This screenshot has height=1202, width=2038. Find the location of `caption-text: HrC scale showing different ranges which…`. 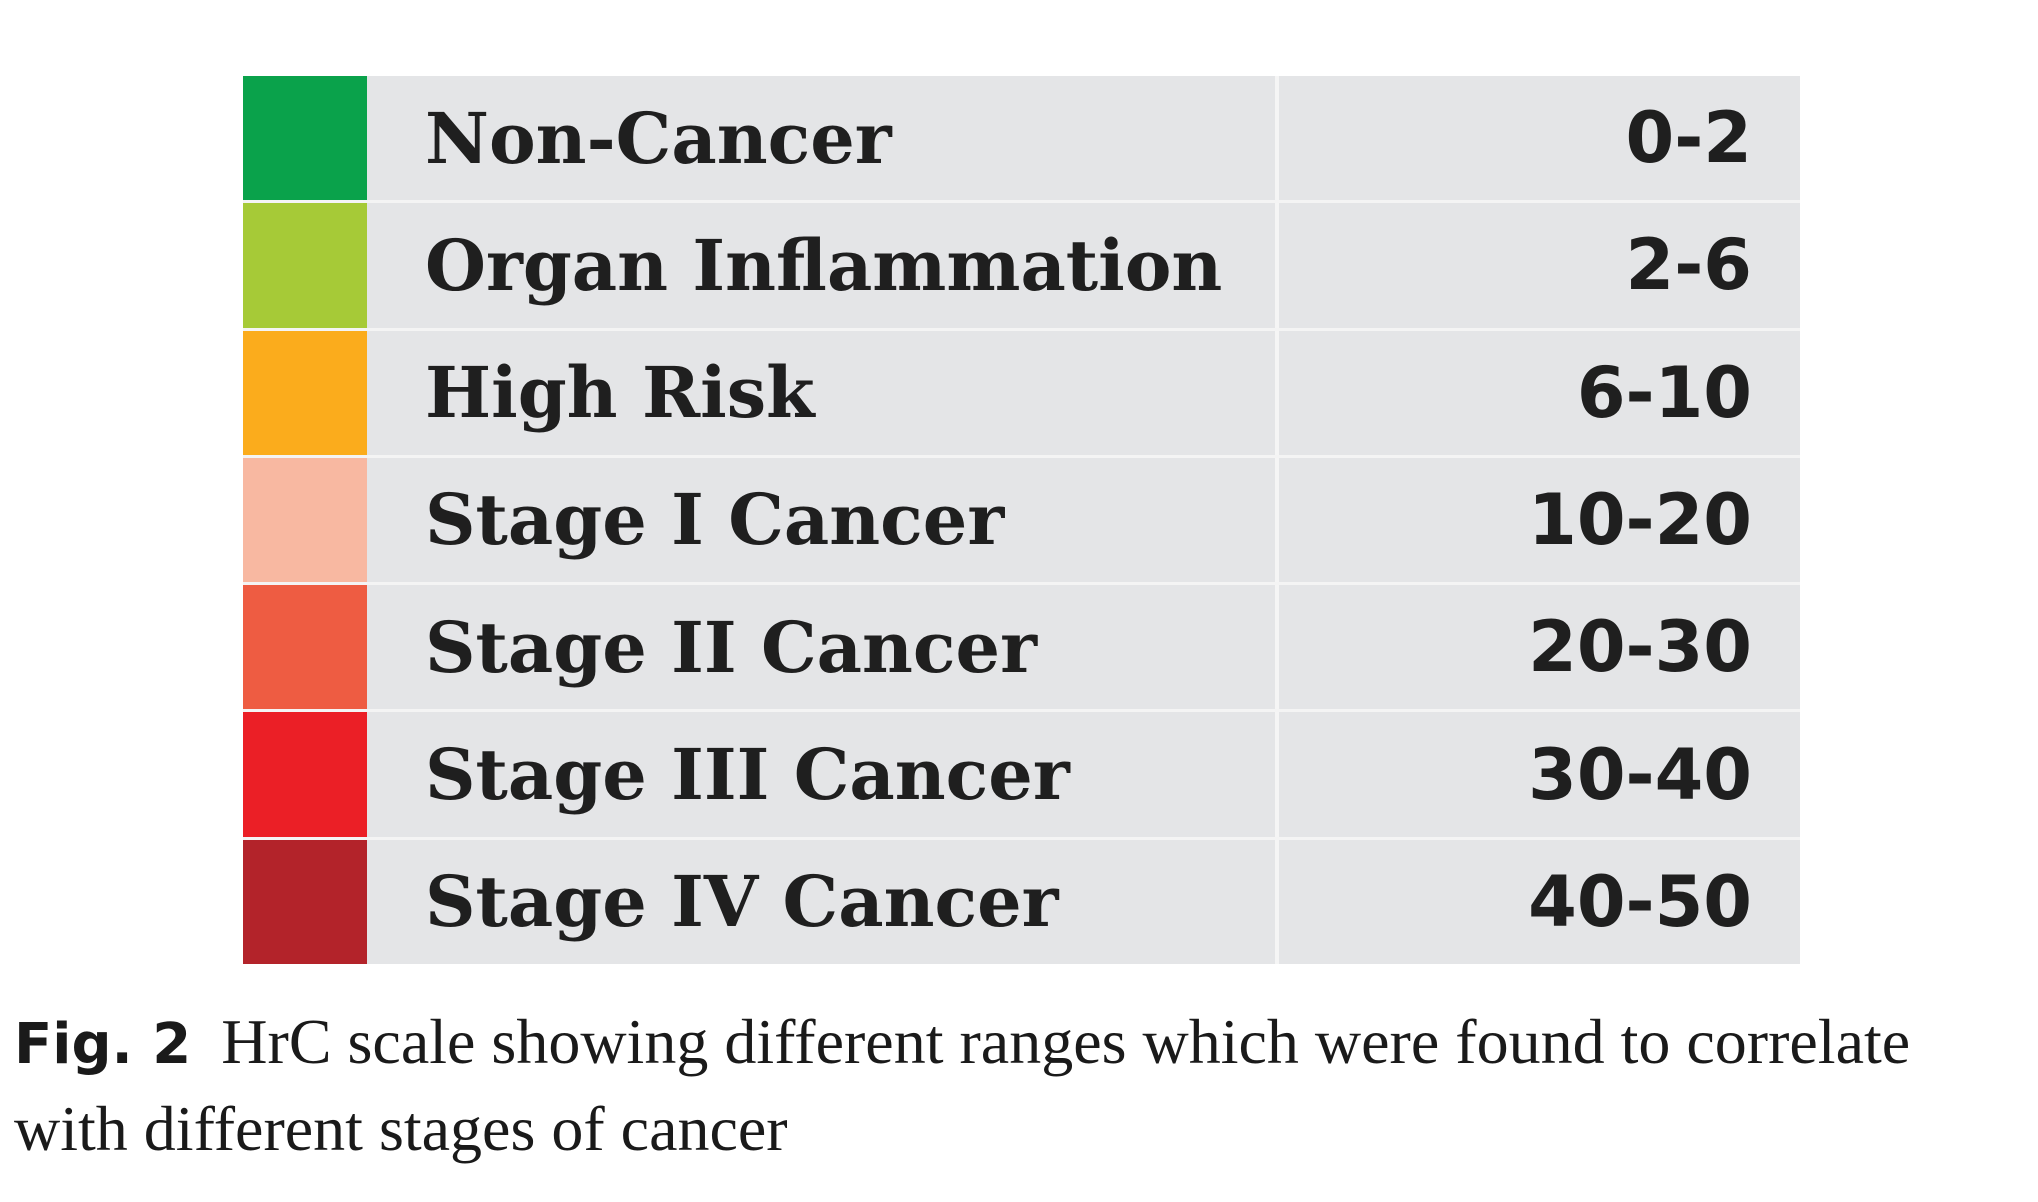

caption-text: HrC scale showing different ranges which… is located at coordinates (962, 1085).